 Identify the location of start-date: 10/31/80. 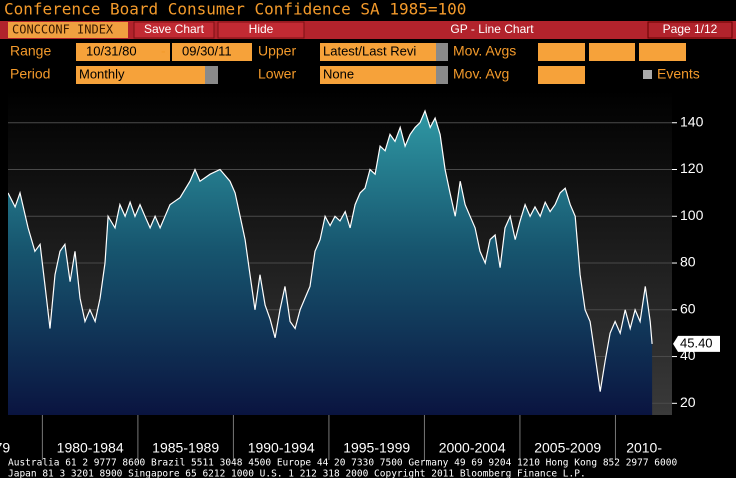
(111, 50).